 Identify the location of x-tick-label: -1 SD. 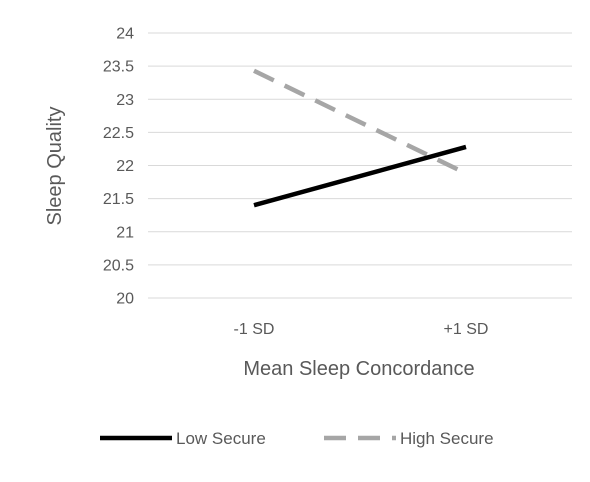
(254, 329).